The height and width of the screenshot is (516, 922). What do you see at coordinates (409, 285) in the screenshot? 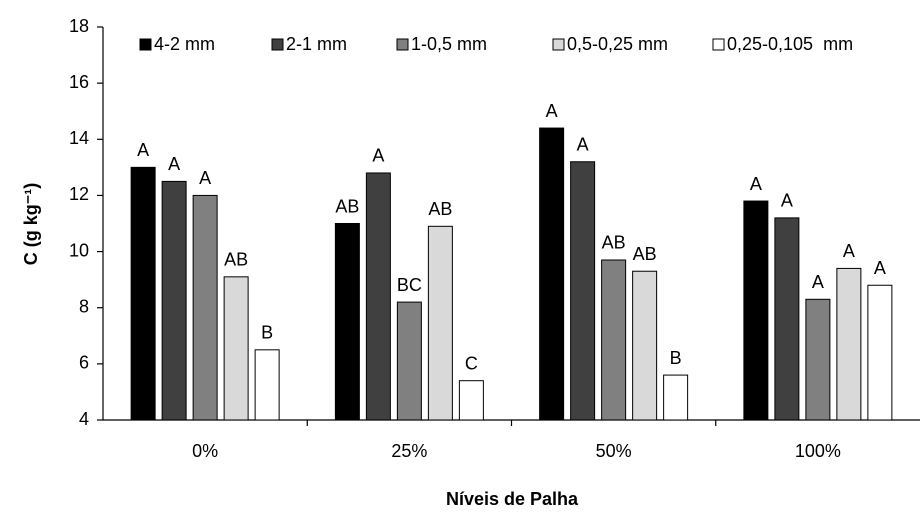
I see `bar-letter: BC` at bounding box center [409, 285].